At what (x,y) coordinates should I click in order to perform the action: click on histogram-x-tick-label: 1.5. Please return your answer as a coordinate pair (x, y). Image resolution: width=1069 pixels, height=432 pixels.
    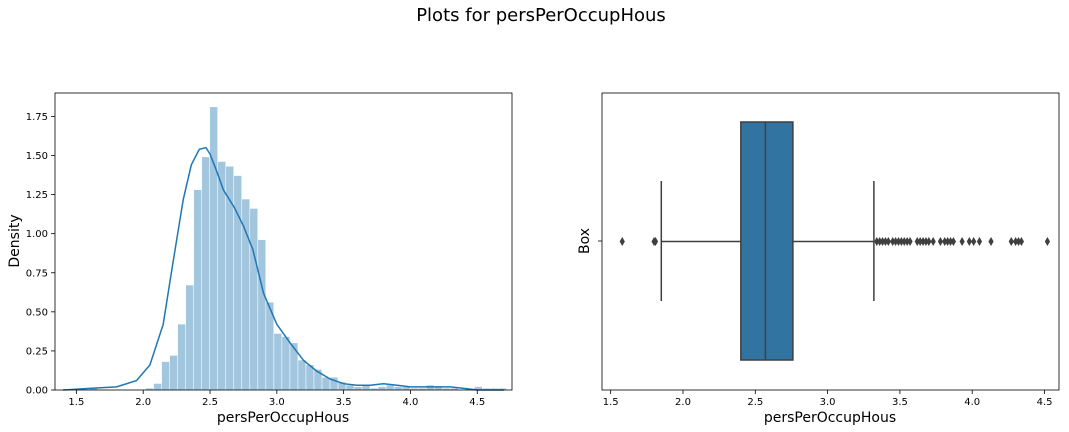
    Looking at the image, I should click on (76, 402).